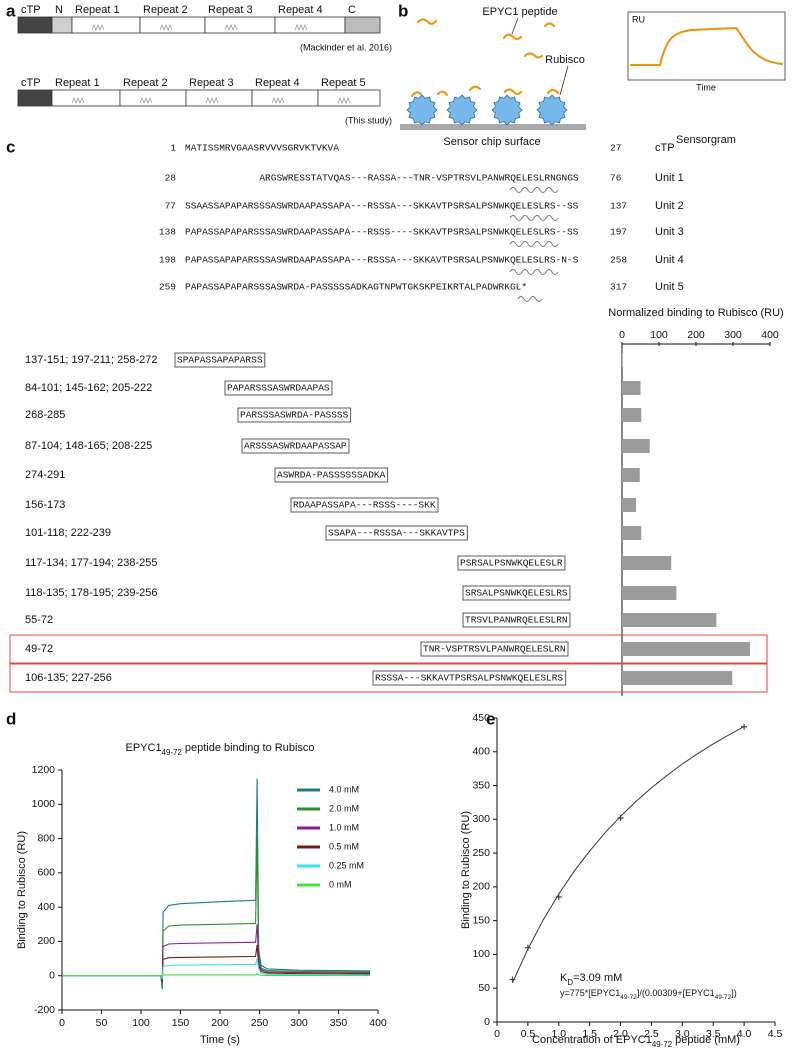 Image resolution: width=793 pixels, height=1050 pixels. I want to click on construct-source: (Mackinder et al. 2016), so click(346, 47).